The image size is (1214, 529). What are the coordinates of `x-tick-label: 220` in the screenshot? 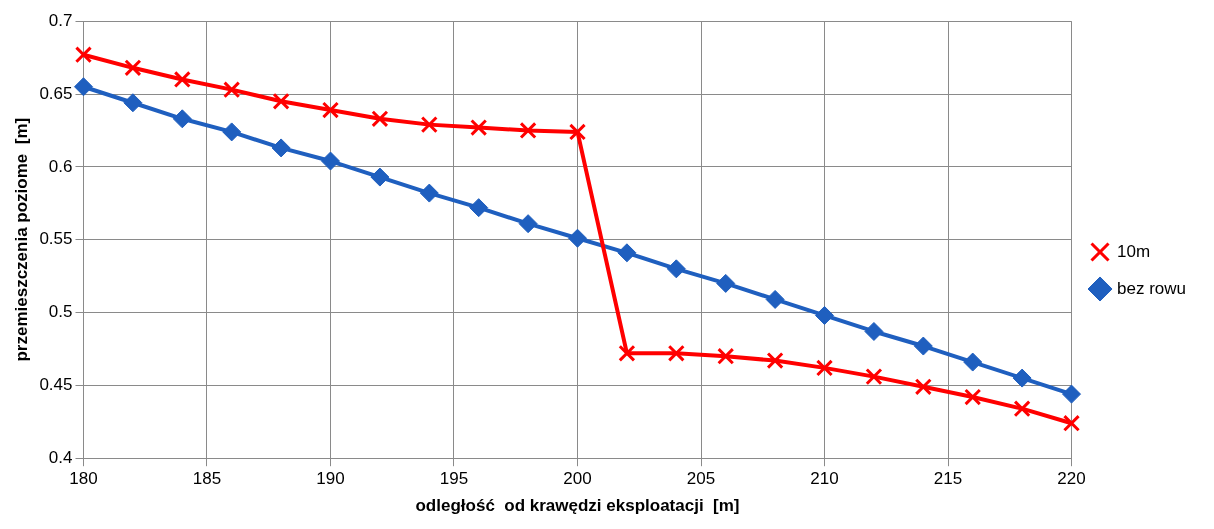 It's located at (1071, 479).